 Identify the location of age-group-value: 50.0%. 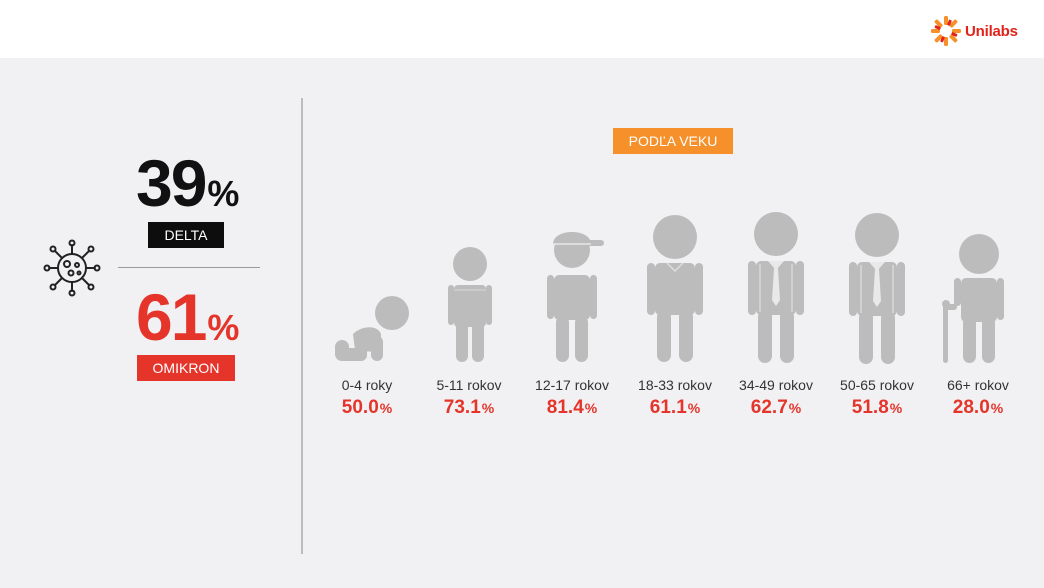
(367, 407).